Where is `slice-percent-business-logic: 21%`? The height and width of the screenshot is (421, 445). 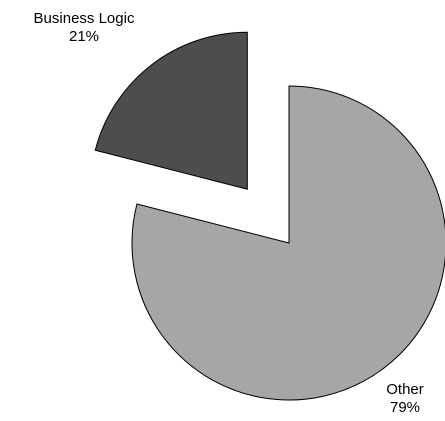 slice-percent-business-logic: 21% is located at coordinates (84, 36).